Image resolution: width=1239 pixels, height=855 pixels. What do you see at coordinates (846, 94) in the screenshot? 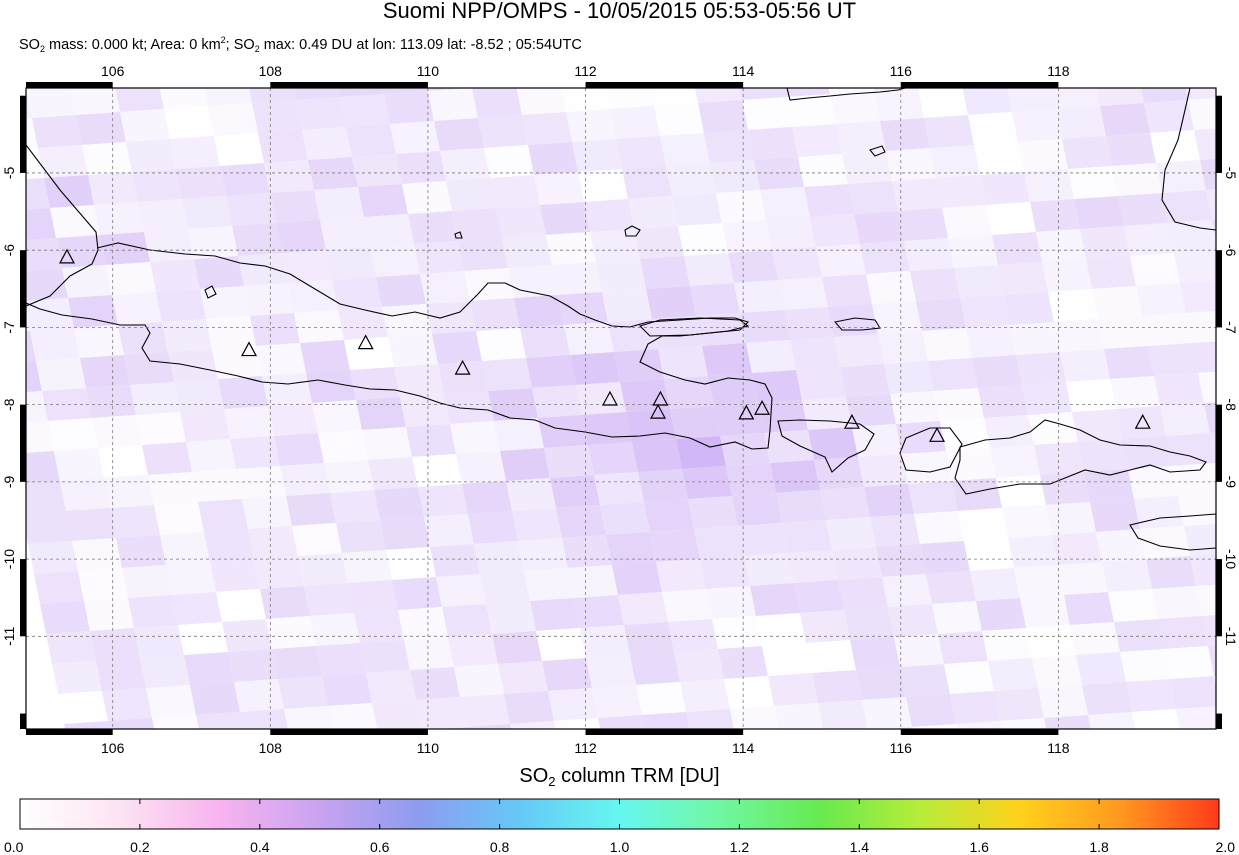
I see `coastline-borneo` at bounding box center [846, 94].